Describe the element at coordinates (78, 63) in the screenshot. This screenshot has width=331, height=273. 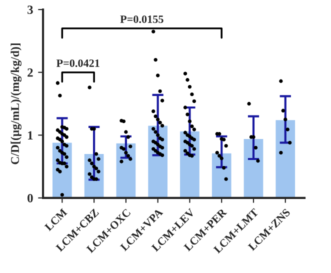
I see `annotation: P=0.0421` at that location.